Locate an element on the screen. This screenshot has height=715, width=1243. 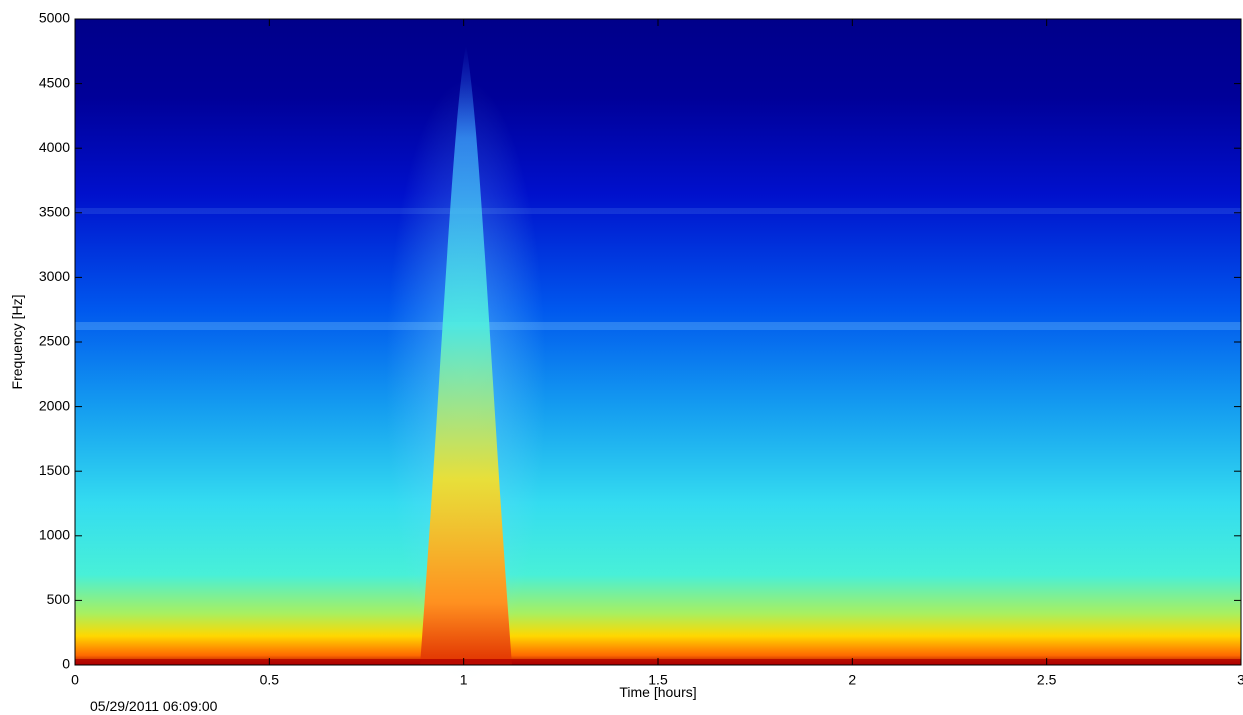
y-tick-label: 4500 is located at coordinates (54, 82).